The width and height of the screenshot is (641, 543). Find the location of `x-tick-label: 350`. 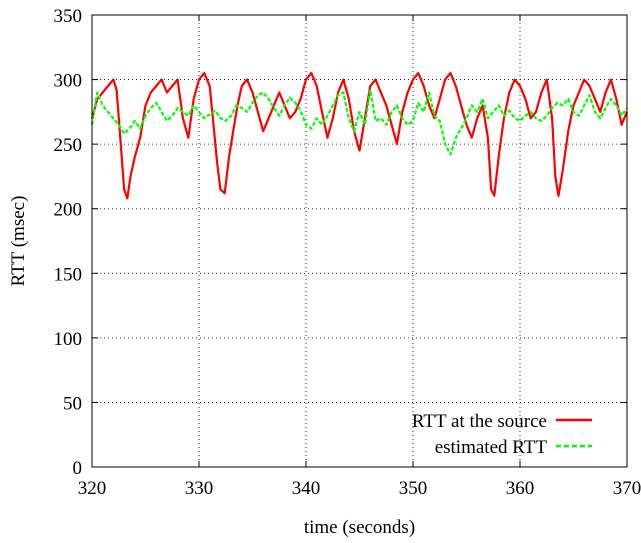

x-tick-label: 350 is located at coordinates (413, 488).